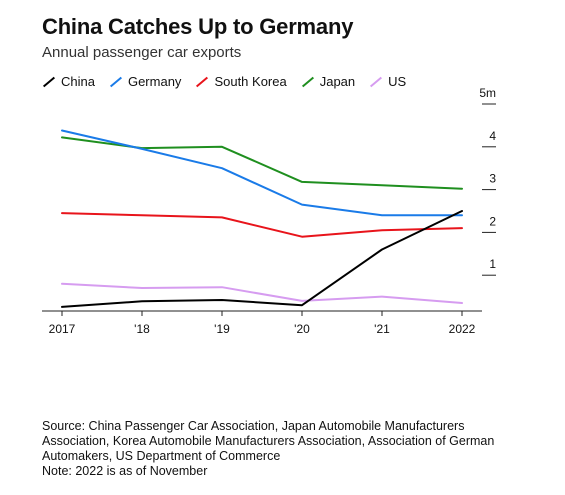 The image size is (565, 495). I want to click on legend: China Germany South Korea Japan US, so click(224, 81).